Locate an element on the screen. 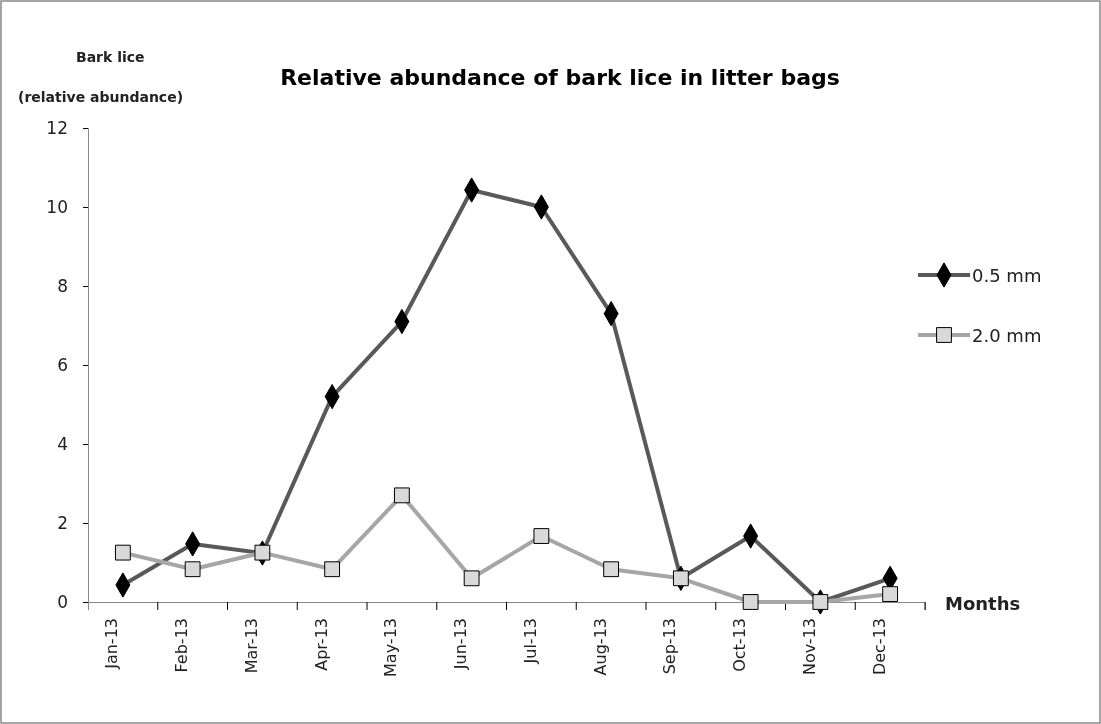 Image resolution: width=1101 pixels, height=724 pixels. text: Bark lice (relative abundance) is located at coordinates (101, 77).